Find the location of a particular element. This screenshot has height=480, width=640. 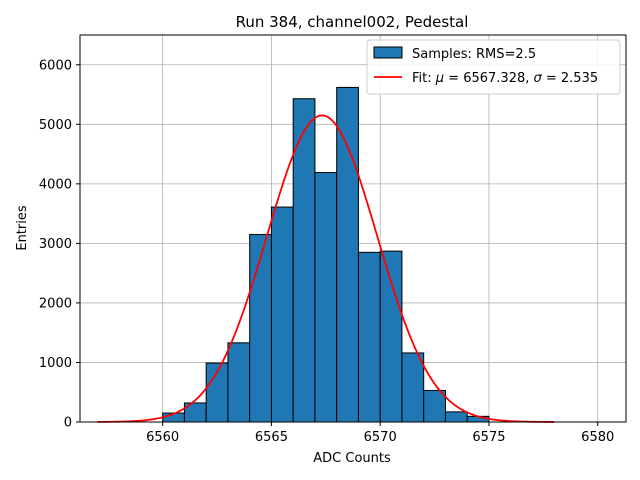

legend-label-fit: Fit: μ = 6567.328, σ = 2.535 is located at coordinates (505, 78).